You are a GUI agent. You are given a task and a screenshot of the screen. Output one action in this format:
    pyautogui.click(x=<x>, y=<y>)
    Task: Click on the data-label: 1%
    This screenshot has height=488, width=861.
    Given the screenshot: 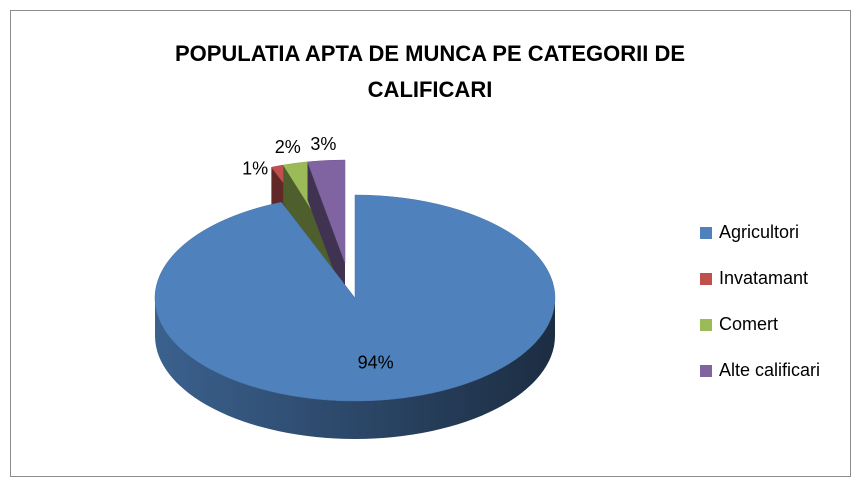 What is the action you would take?
    pyautogui.click(x=255, y=168)
    